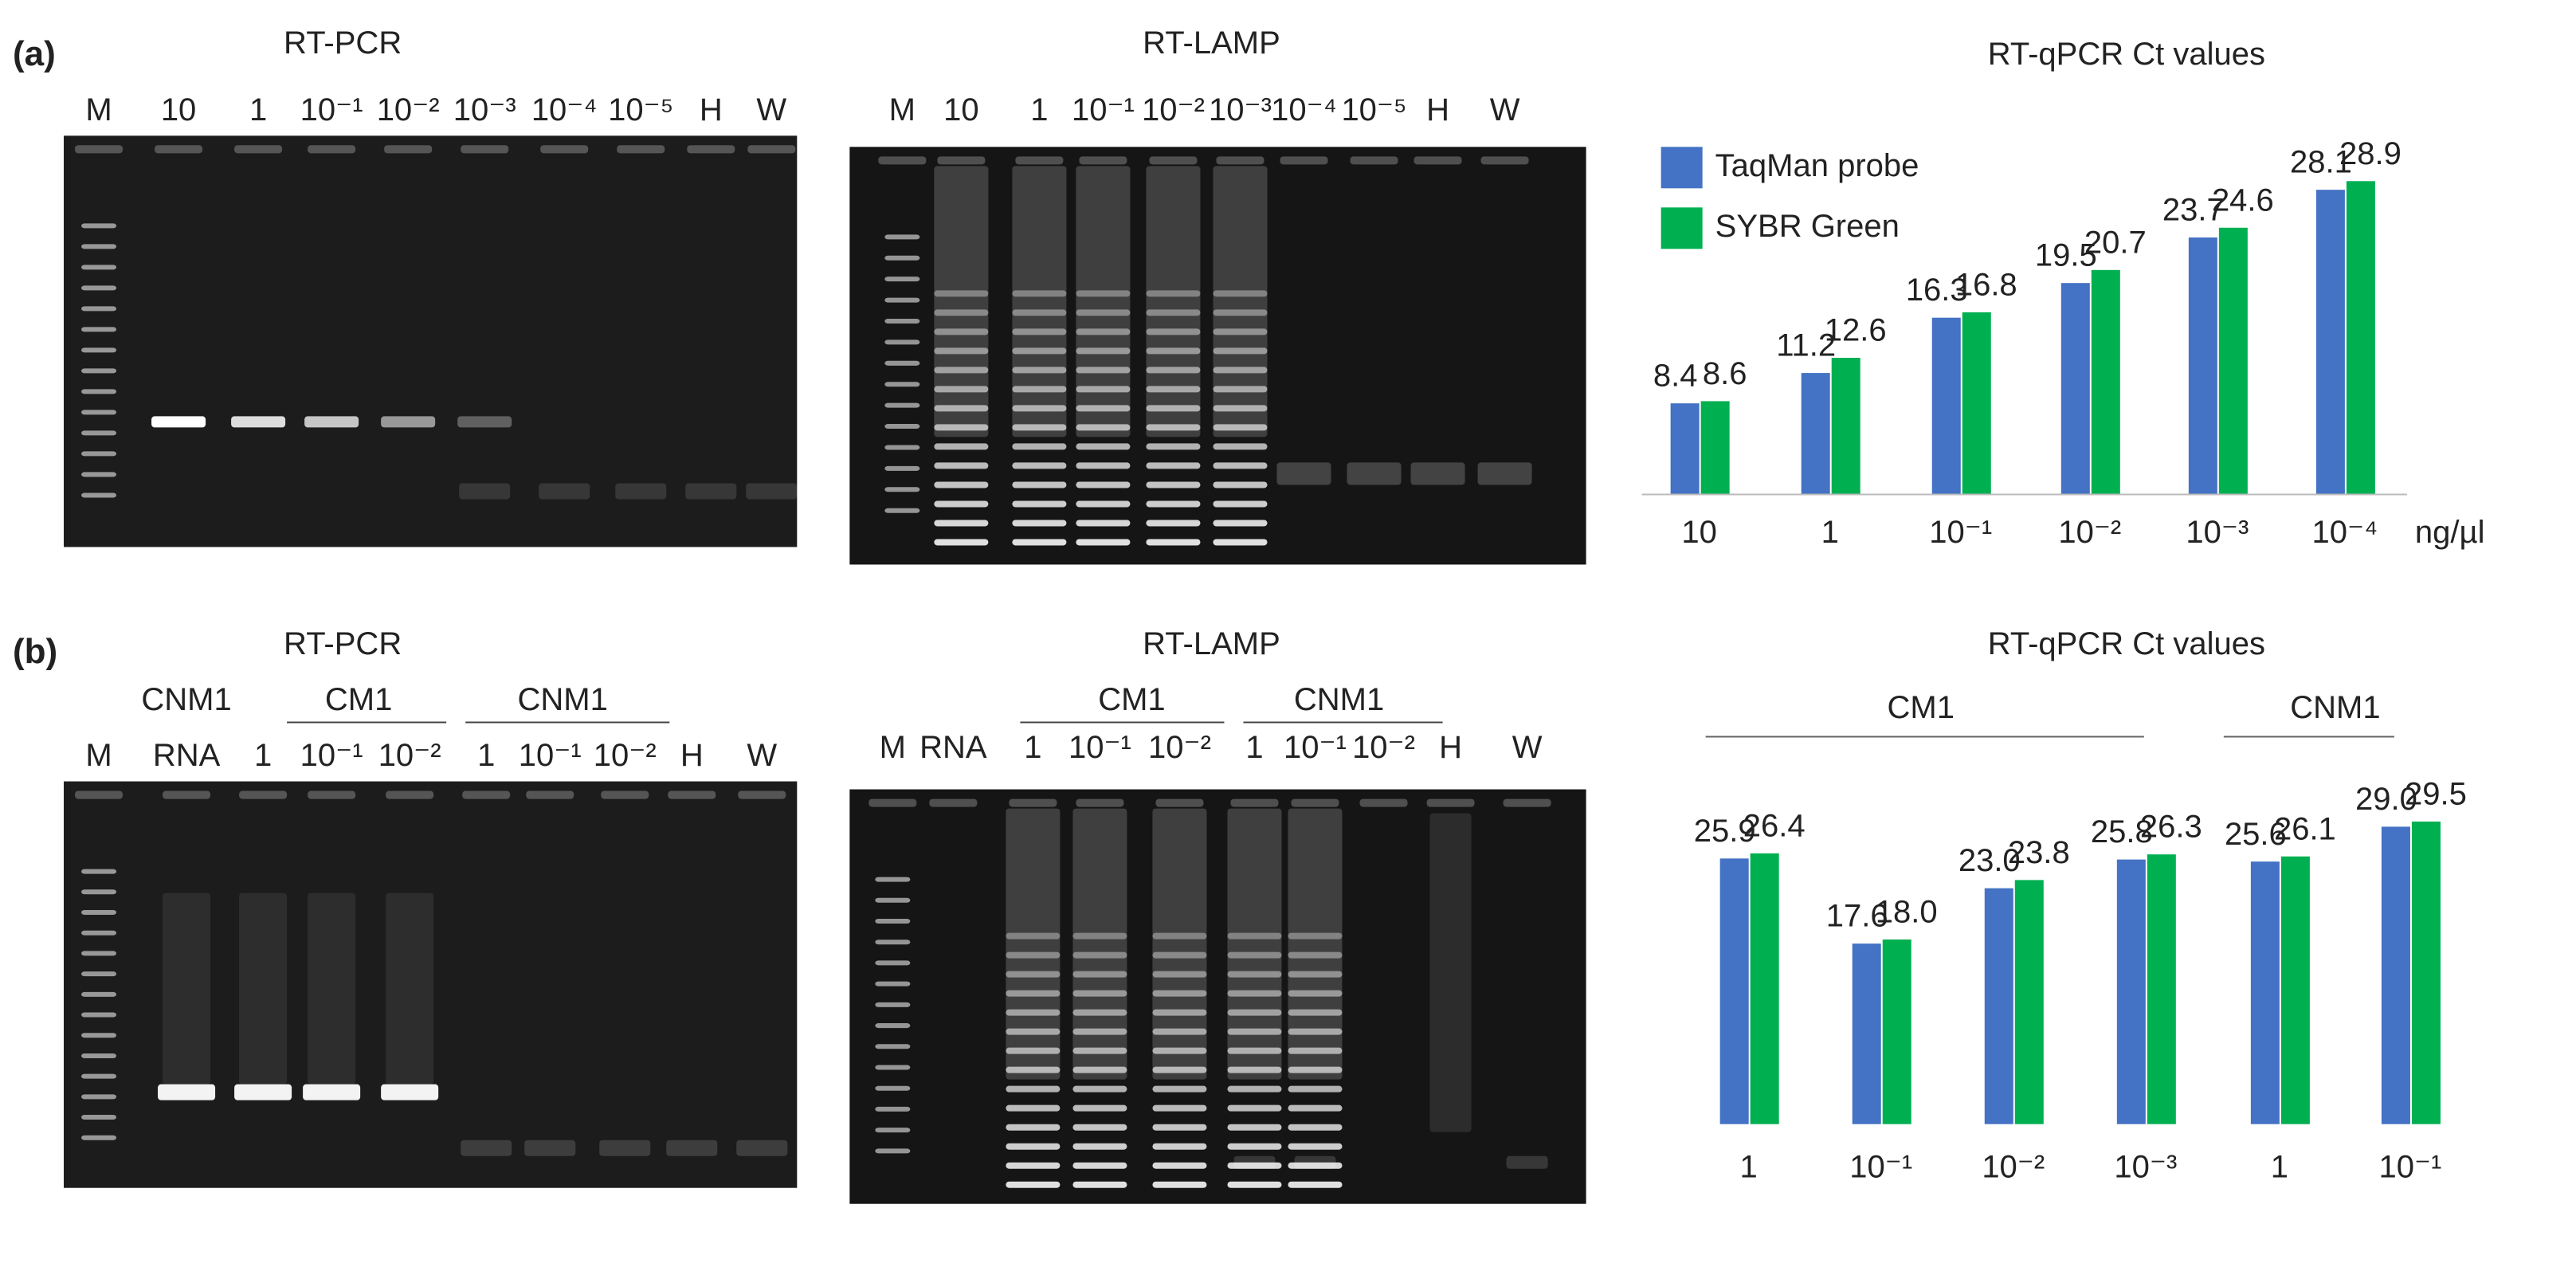 Image resolution: width=2576 pixels, height=1271 pixels. What do you see at coordinates (1989, 860) in the screenshot?
I see `value-label: 23.0` at bounding box center [1989, 860].